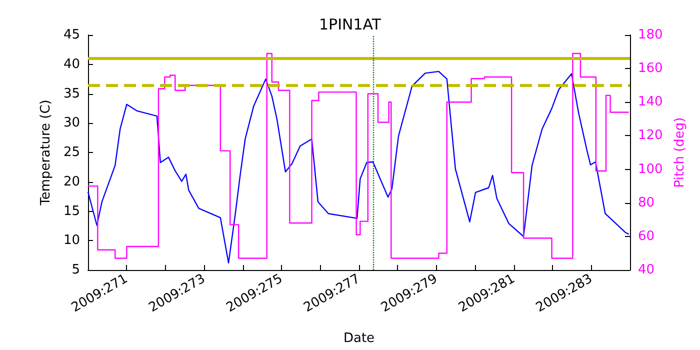 The image size is (700, 350). What do you see at coordinates (76, 270) in the screenshot?
I see `y-tick-label: 5` at bounding box center [76, 270].